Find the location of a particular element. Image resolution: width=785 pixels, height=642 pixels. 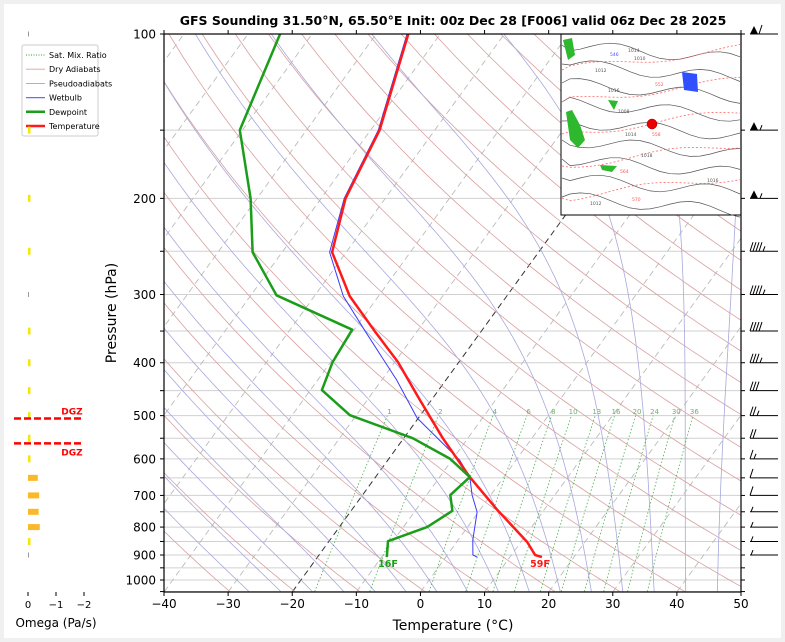

isobar-label: 1016 is located at coordinates (614, 91).